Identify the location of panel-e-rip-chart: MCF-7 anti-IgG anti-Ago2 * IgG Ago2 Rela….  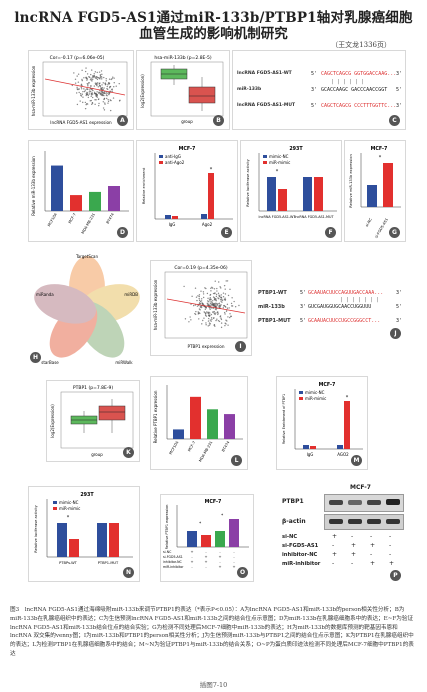
(187, 191).